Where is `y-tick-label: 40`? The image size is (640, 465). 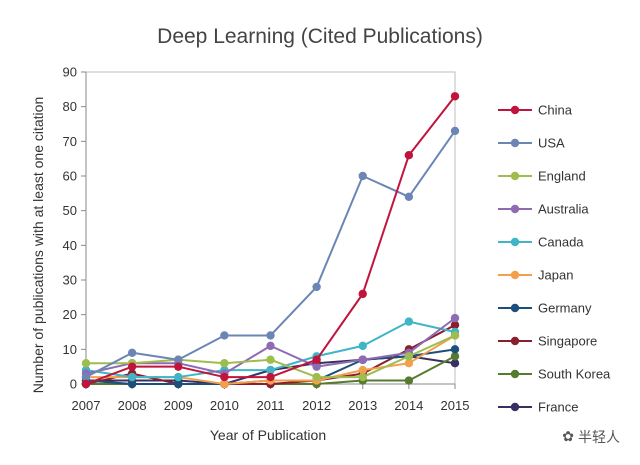
y-tick-label: 40 is located at coordinates (70, 245).